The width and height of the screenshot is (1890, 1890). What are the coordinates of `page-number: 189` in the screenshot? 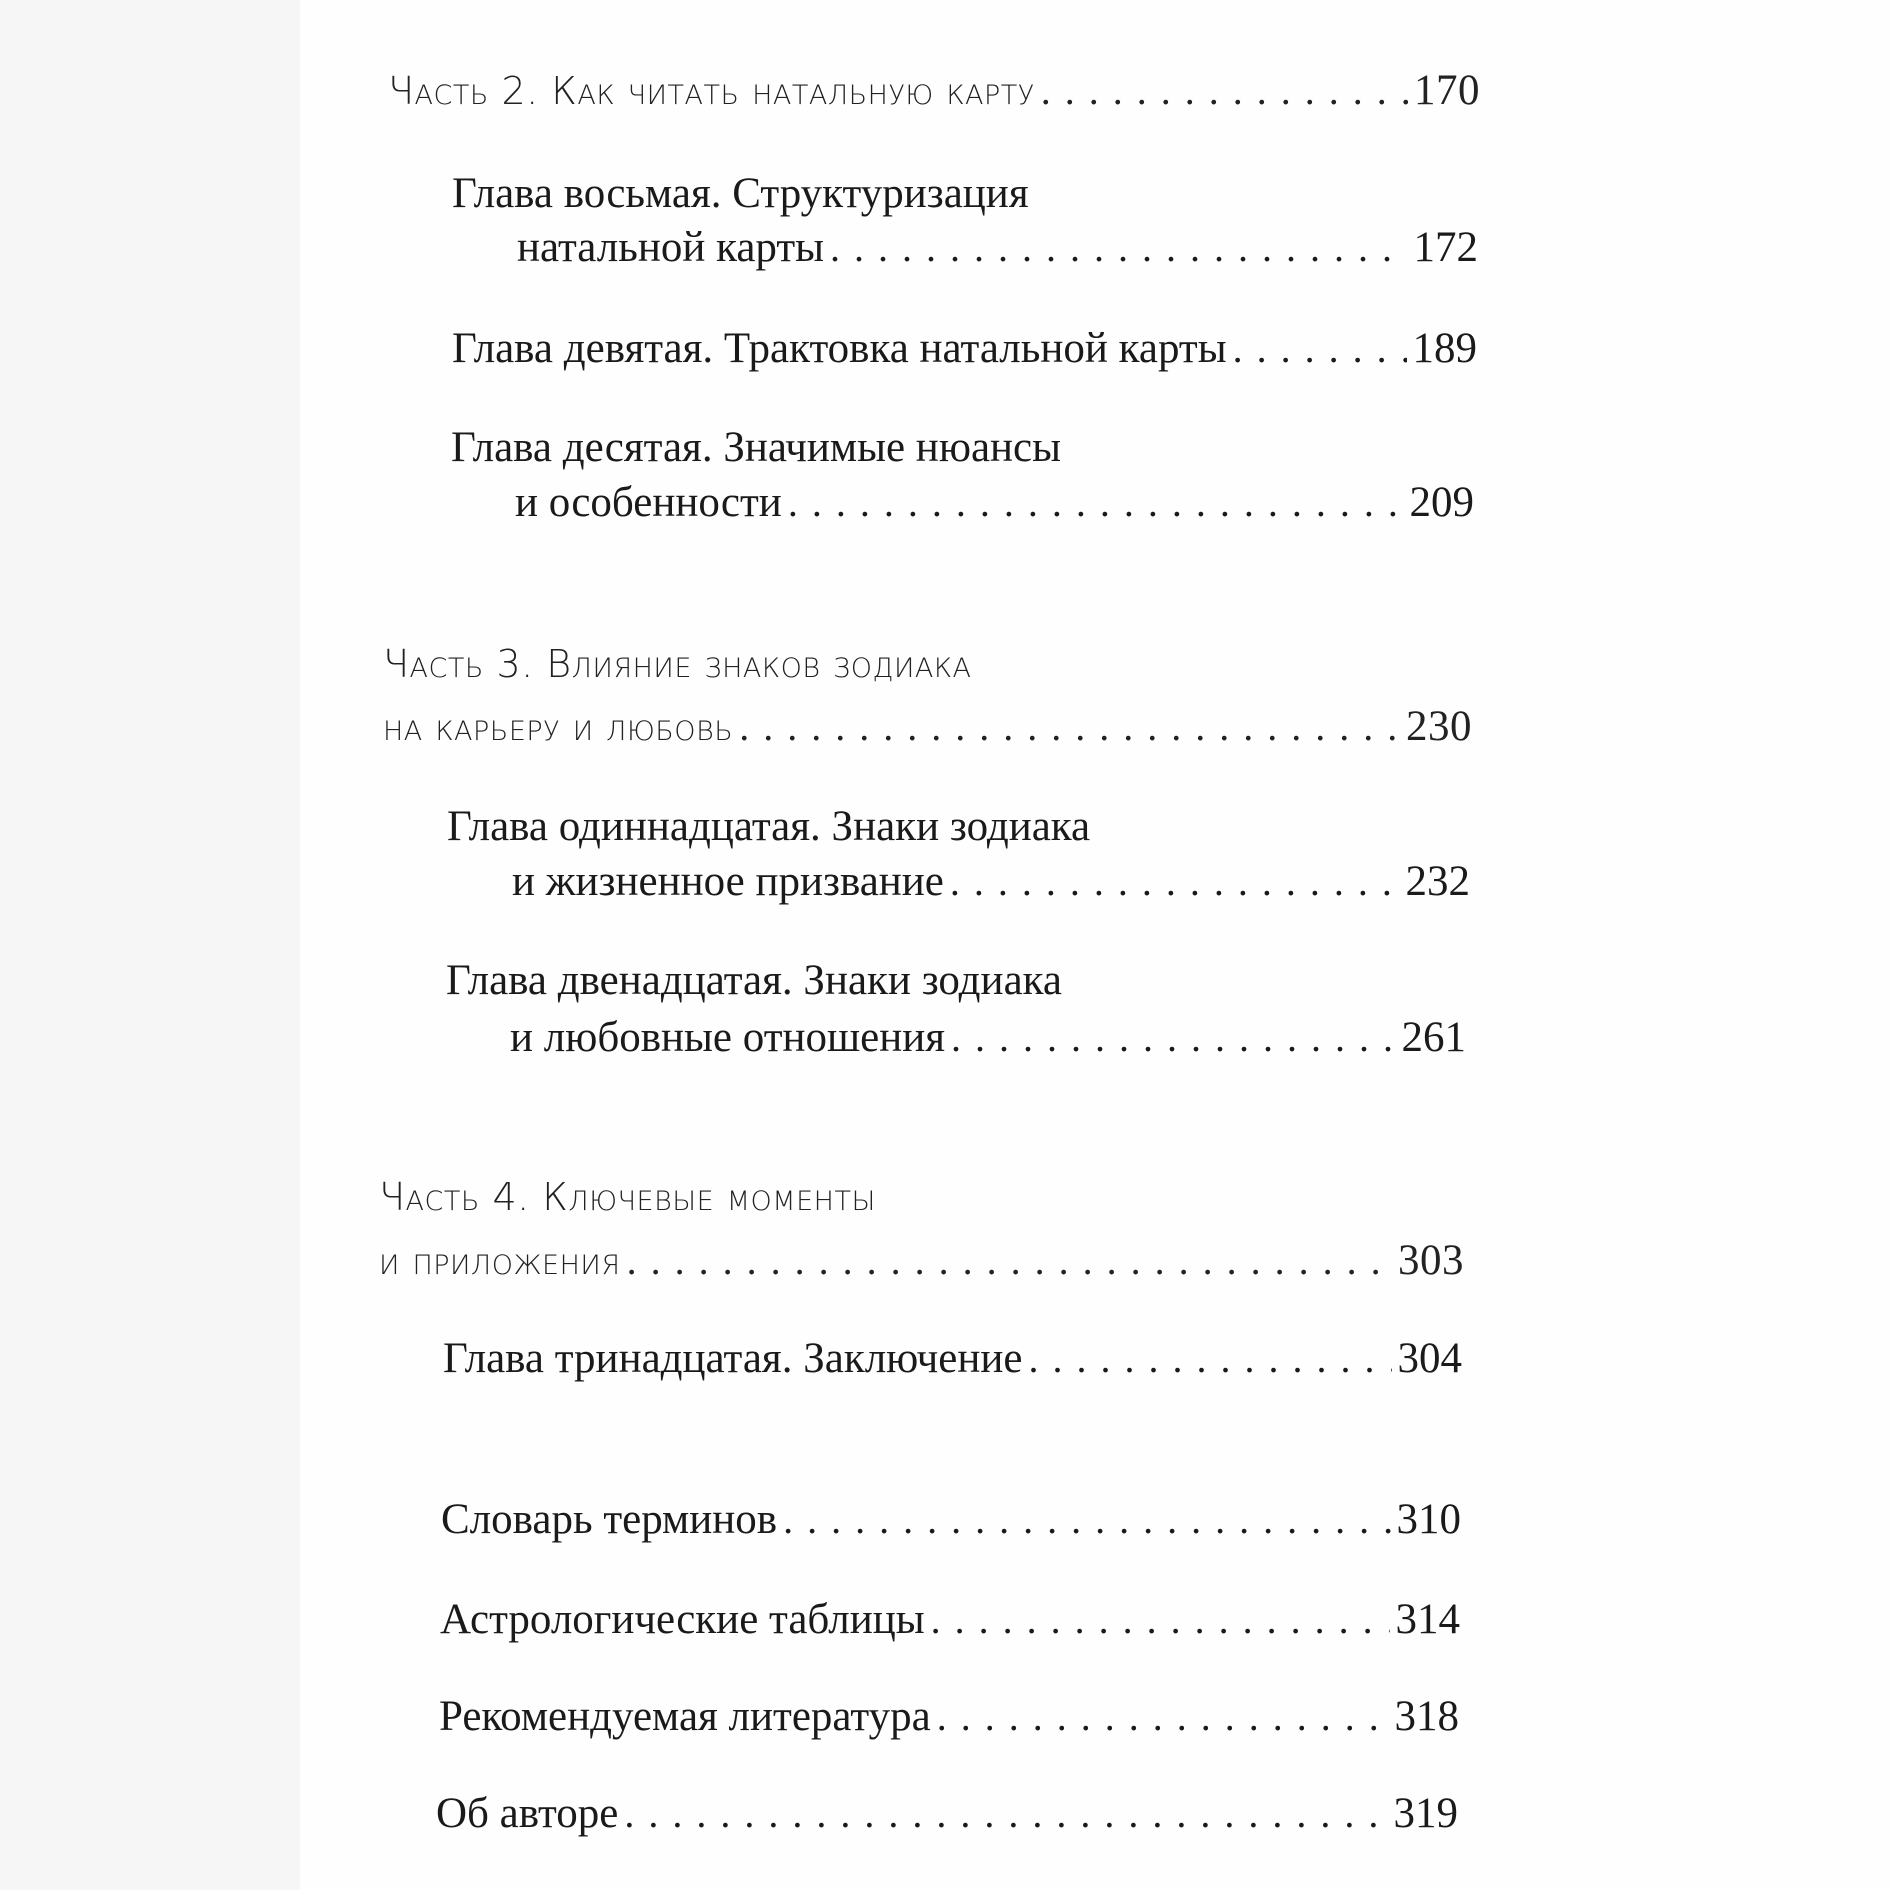 It's located at (1445, 348).